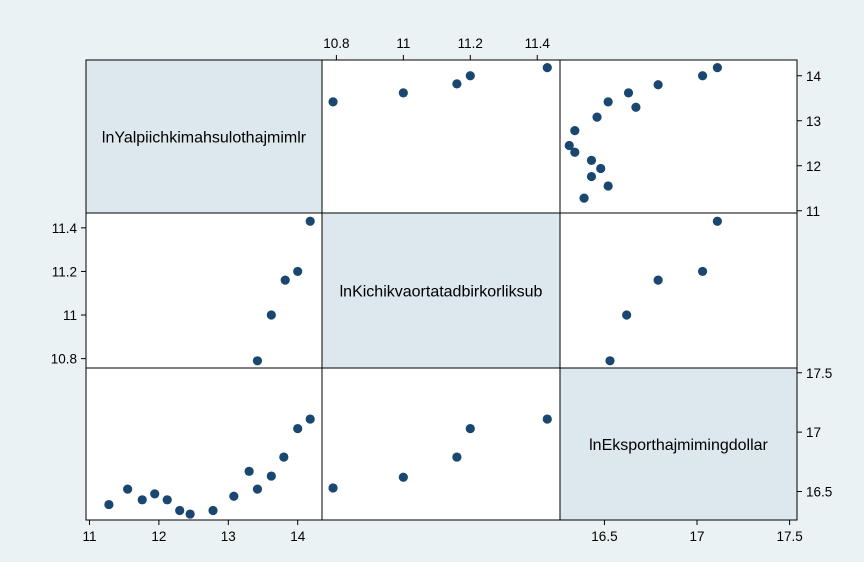  I want to click on right-tick-label: 17, so click(813, 432).